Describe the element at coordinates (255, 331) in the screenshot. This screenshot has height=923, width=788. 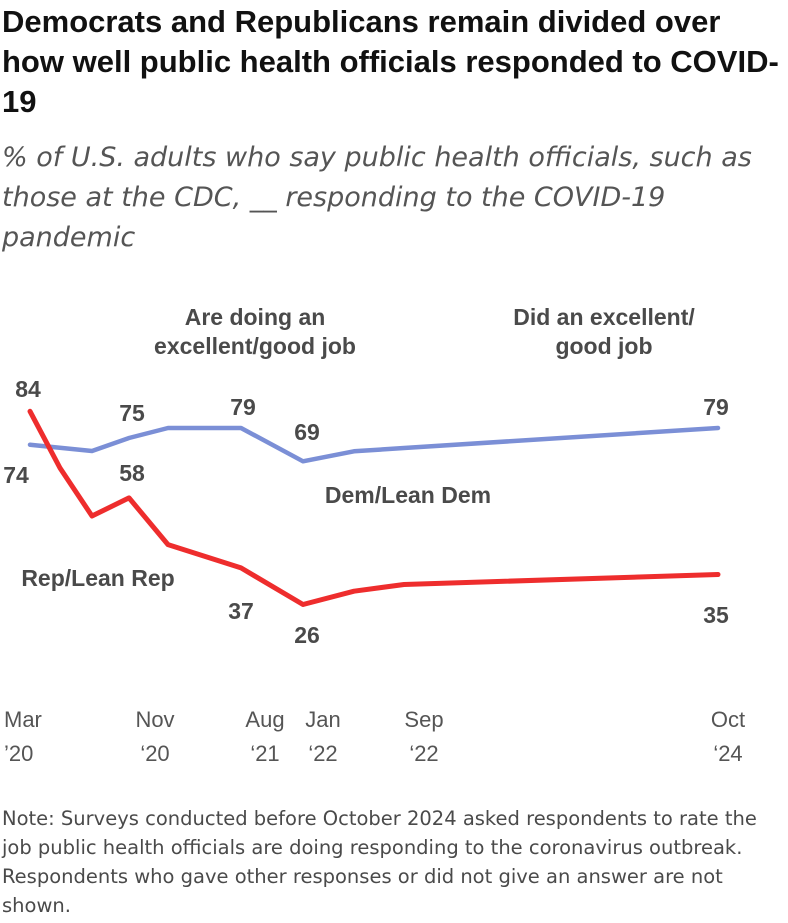
I see `annotation-current: Are doing an excellent/good job` at that location.